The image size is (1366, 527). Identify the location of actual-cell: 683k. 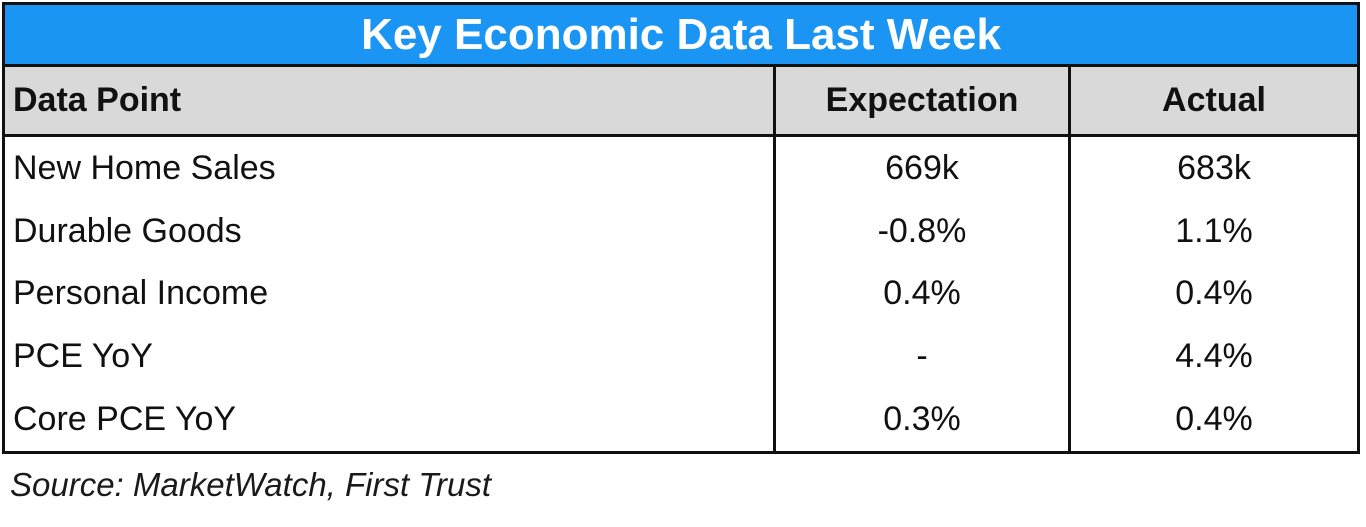
(1214, 167).